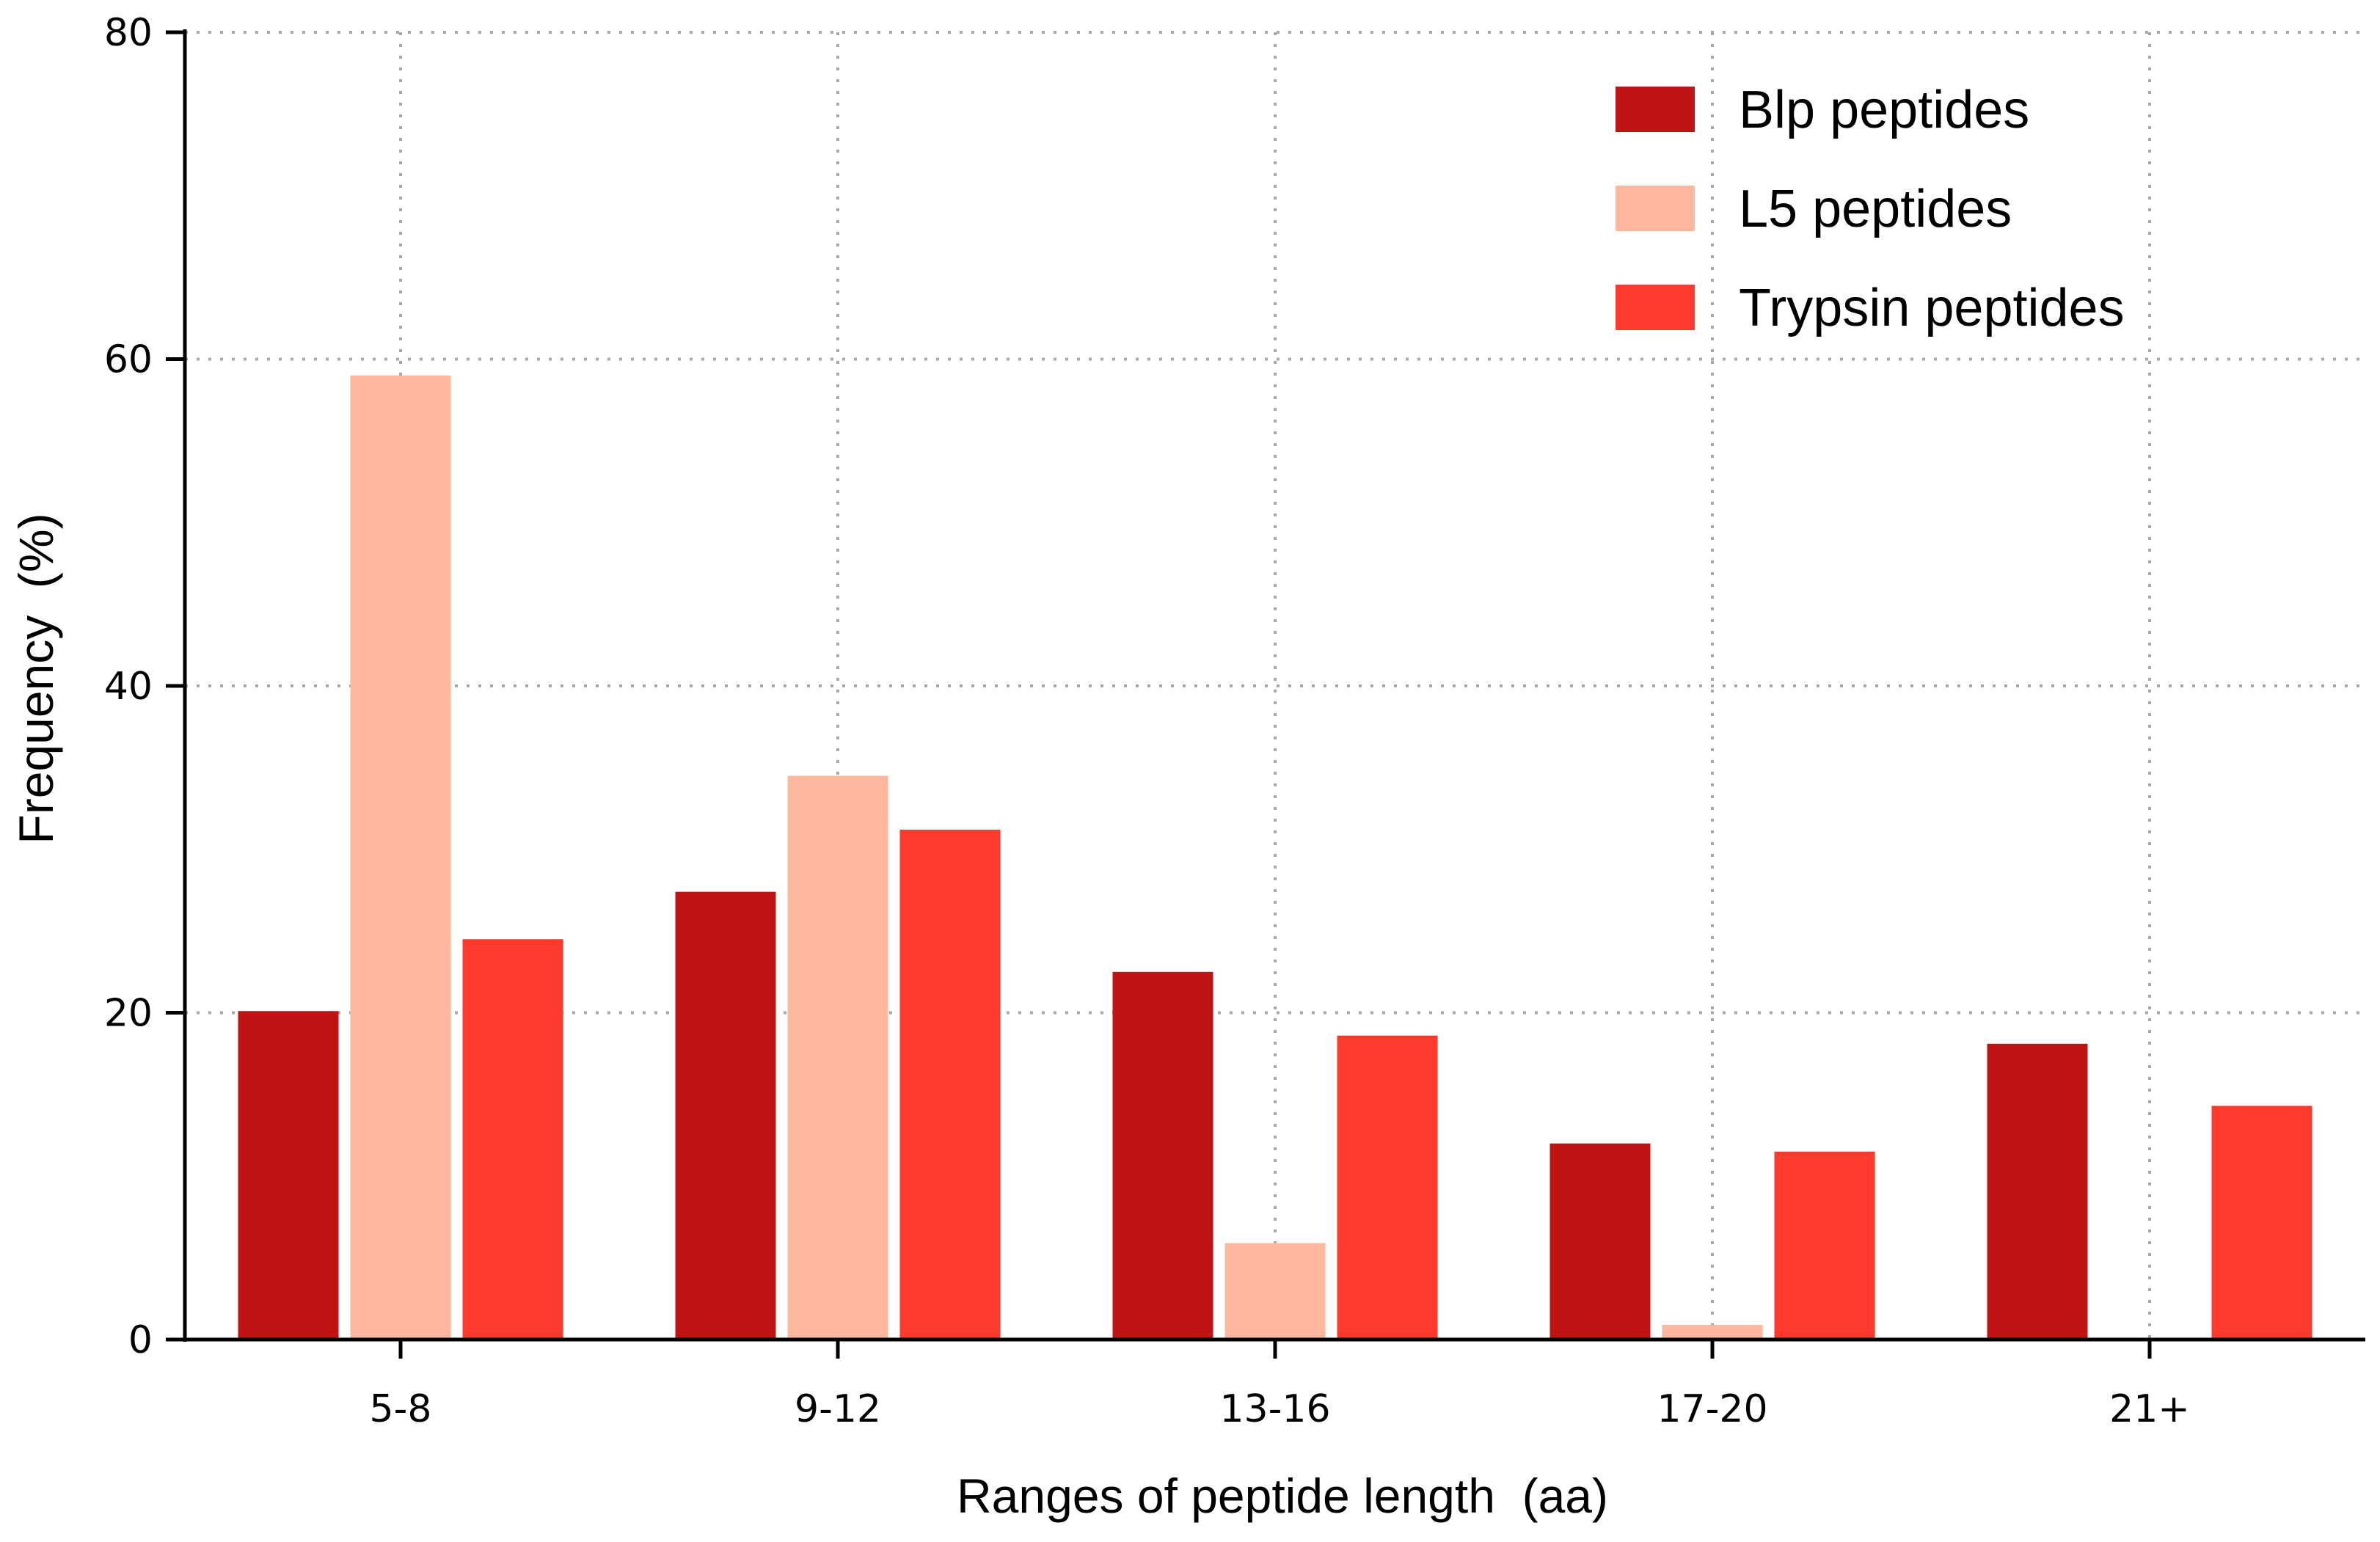 The width and height of the screenshot is (2380, 1542). What do you see at coordinates (36, 678) in the screenshot?
I see `y-axis-title: Frequency (%)` at bounding box center [36, 678].